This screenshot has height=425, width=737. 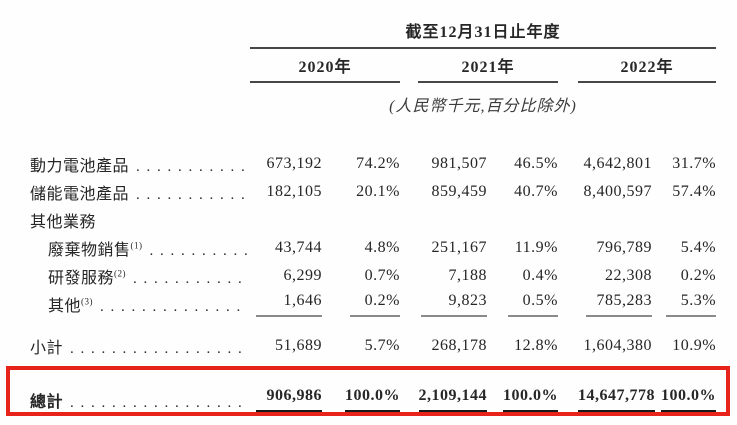 What do you see at coordinates (694, 345) in the screenshot?
I see `cell-2022-share: 10.9%` at bounding box center [694, 345].